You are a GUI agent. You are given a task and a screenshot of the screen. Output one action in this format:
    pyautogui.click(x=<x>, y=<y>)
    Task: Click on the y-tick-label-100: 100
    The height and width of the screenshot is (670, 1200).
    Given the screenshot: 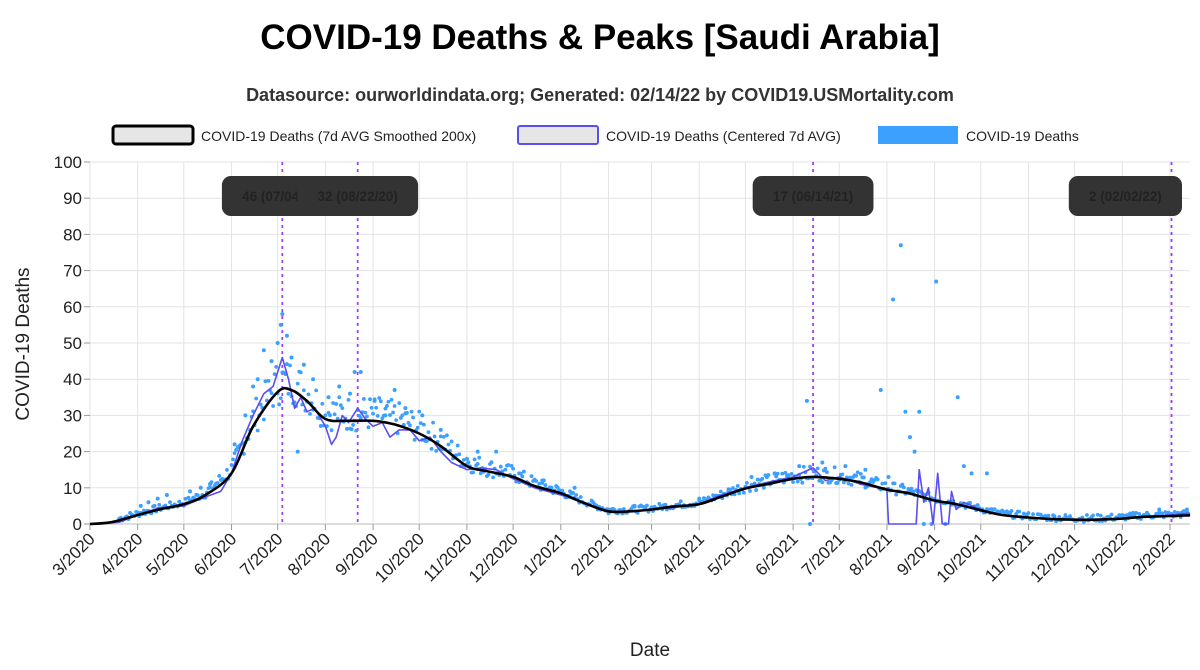 What is the action you would take?
    pyautogui.click(x=68, y=162)
    